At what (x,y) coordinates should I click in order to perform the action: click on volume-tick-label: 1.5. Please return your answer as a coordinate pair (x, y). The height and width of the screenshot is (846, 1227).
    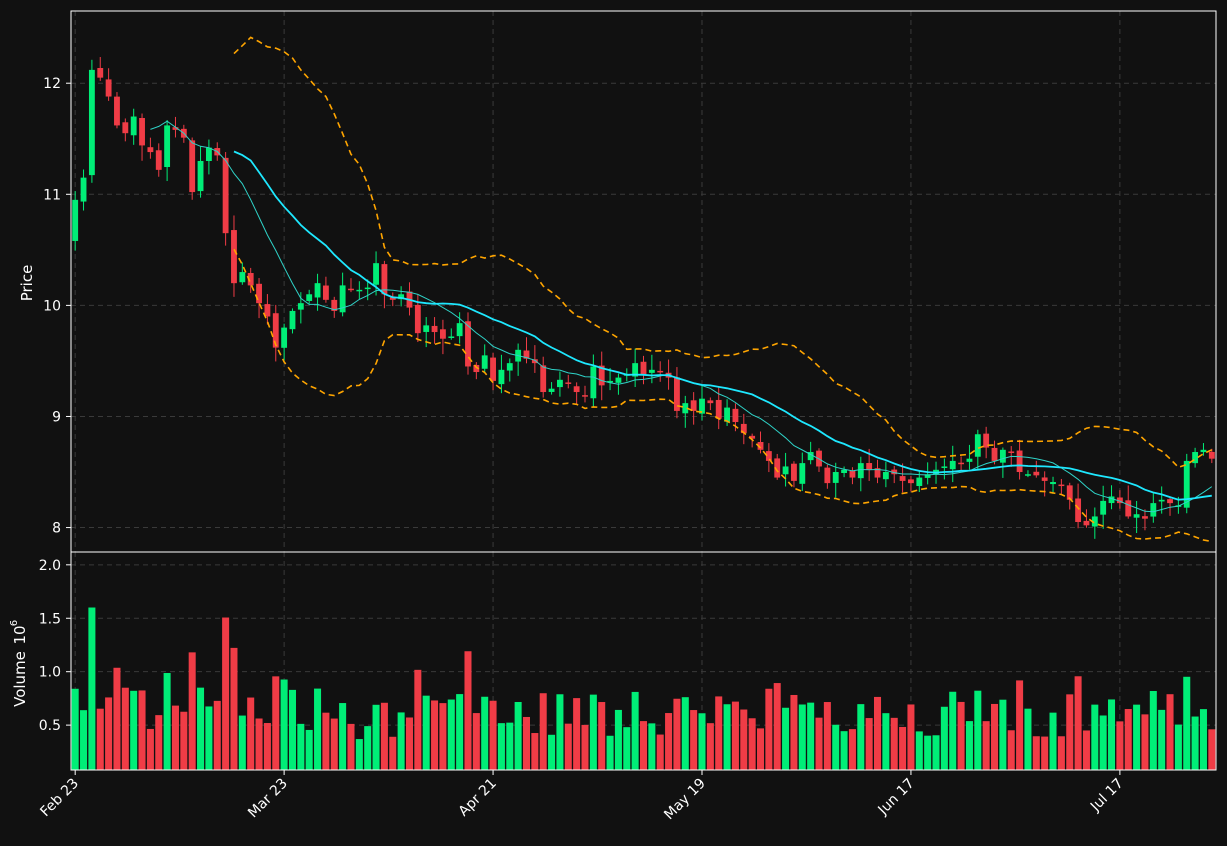
    Looking at the image, I should click on (50, 619).